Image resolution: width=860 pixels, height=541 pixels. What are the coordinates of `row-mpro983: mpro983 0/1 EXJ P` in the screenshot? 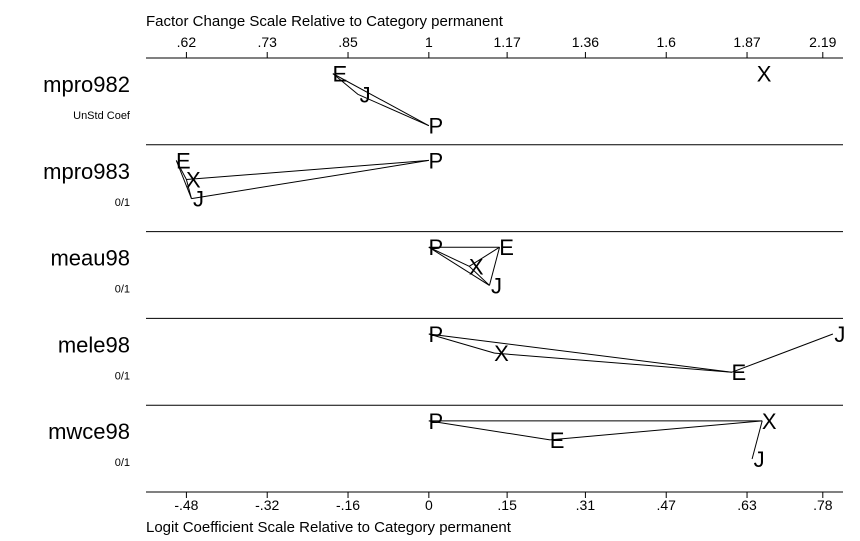 It's located at (243, 179).